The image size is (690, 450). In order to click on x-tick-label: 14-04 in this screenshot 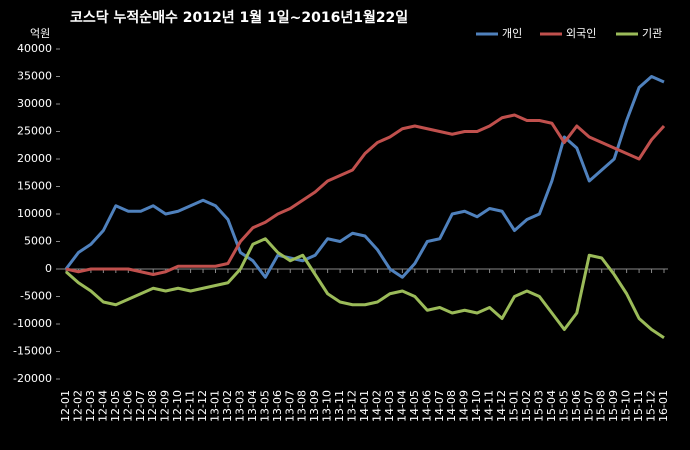, I will do `click(401, 406)`.